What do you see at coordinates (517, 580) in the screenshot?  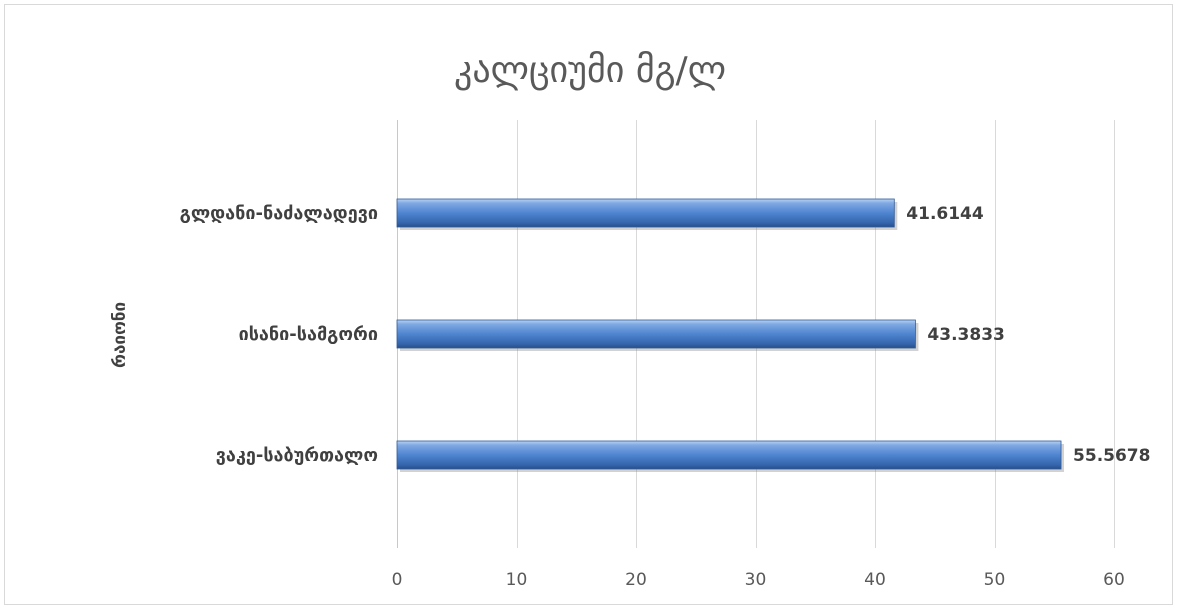 I see `x-tick-label: 10` at bounding box center [517, 580].